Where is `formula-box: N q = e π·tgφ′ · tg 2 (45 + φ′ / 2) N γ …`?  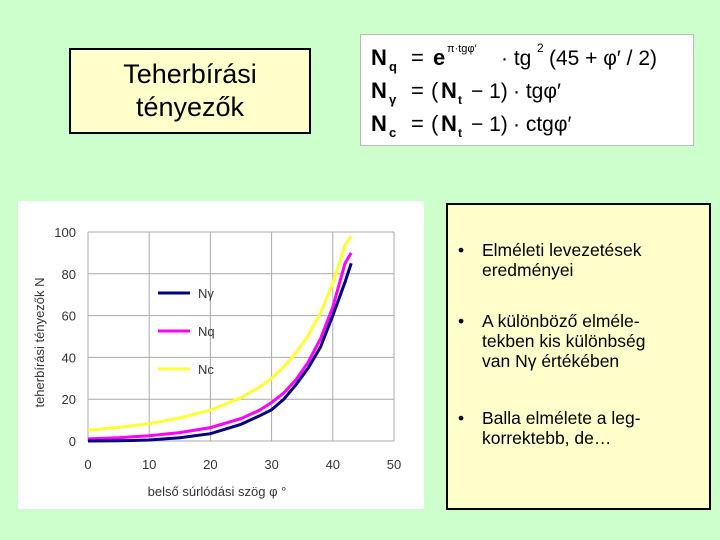
formula-box: N q = e π·tgφ′ · tg 2 (45 + φ′ / 2) N γ … is located at coordinates (527, 90).